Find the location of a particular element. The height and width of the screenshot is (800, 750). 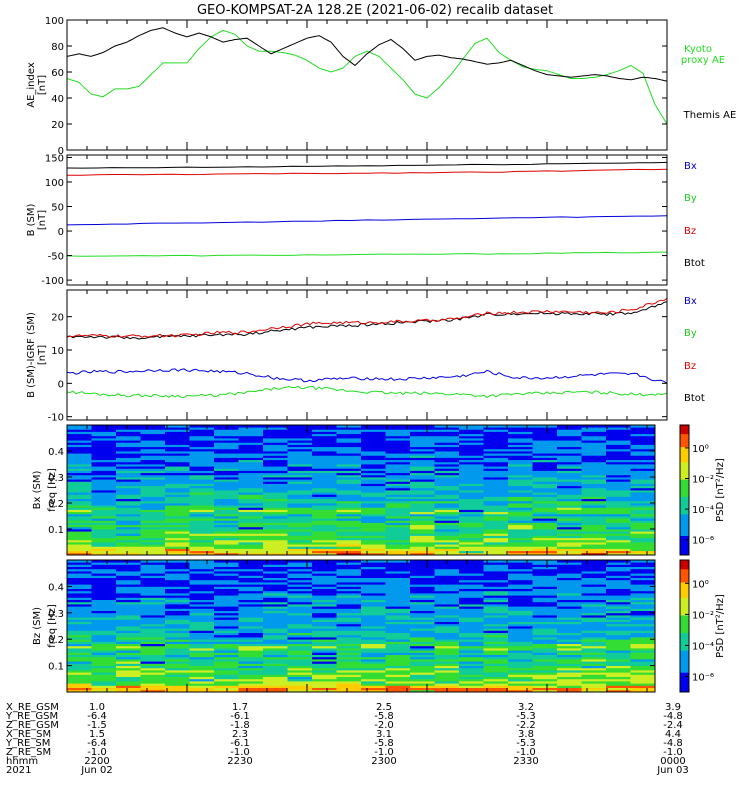

series-line-btot is located at coordinates (367, 392).